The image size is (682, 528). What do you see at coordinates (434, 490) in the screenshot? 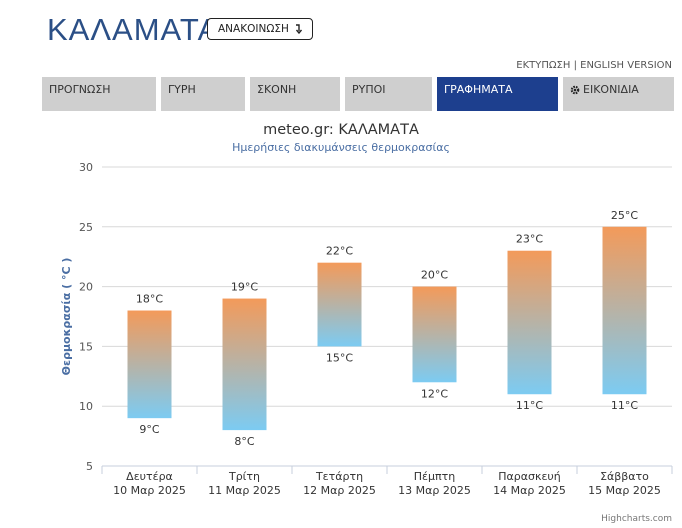
I see `x-tick-date-label: 13 Μαρ 2025` at bounding box center [434, 490].